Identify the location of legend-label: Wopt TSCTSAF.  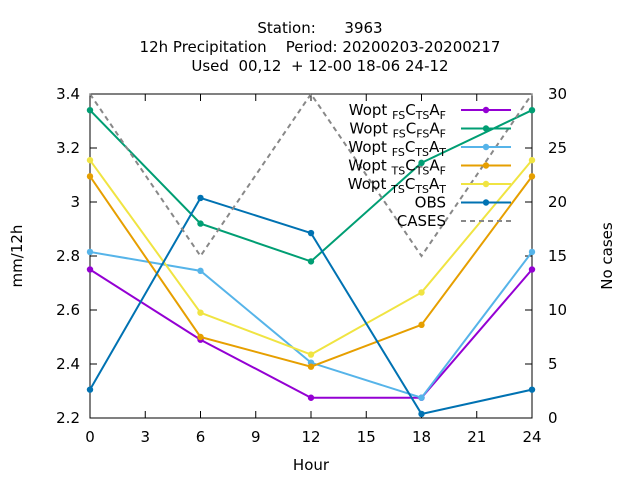
(397, 167).